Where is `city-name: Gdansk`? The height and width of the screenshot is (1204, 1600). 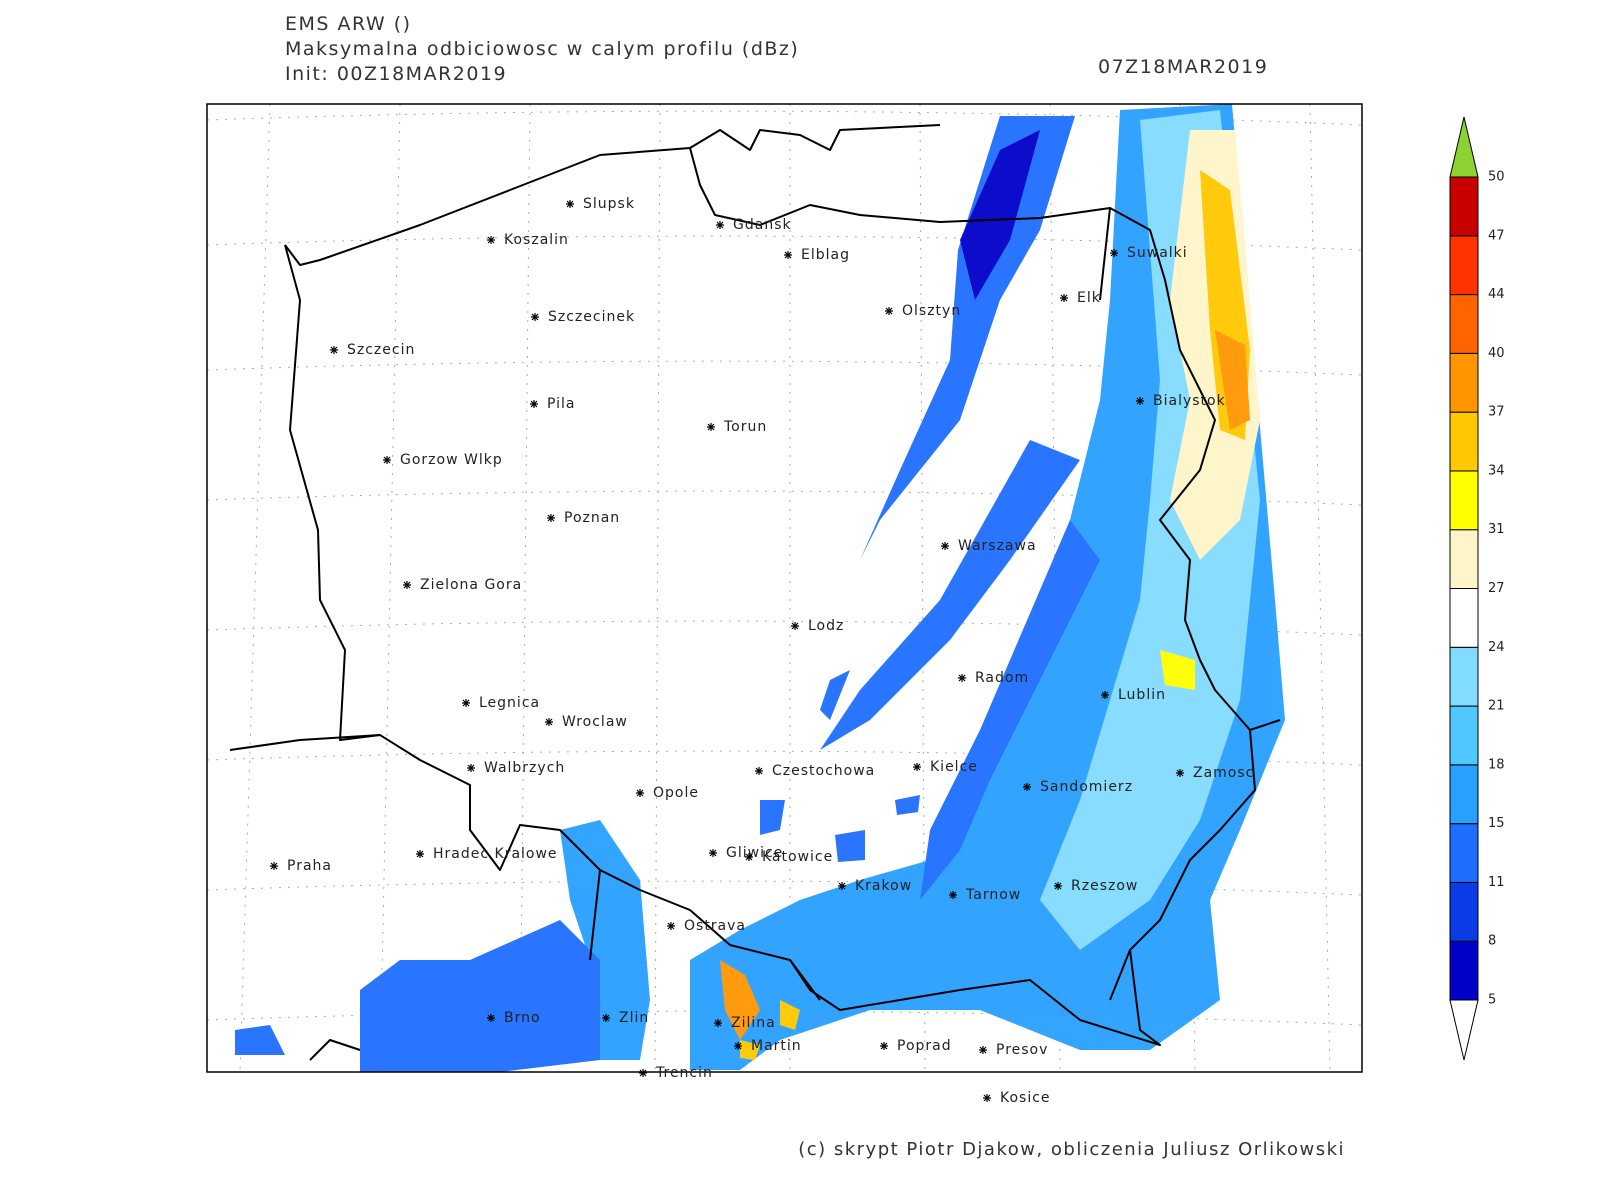
city-name: Gdansk is located at coordinates (762, 225).